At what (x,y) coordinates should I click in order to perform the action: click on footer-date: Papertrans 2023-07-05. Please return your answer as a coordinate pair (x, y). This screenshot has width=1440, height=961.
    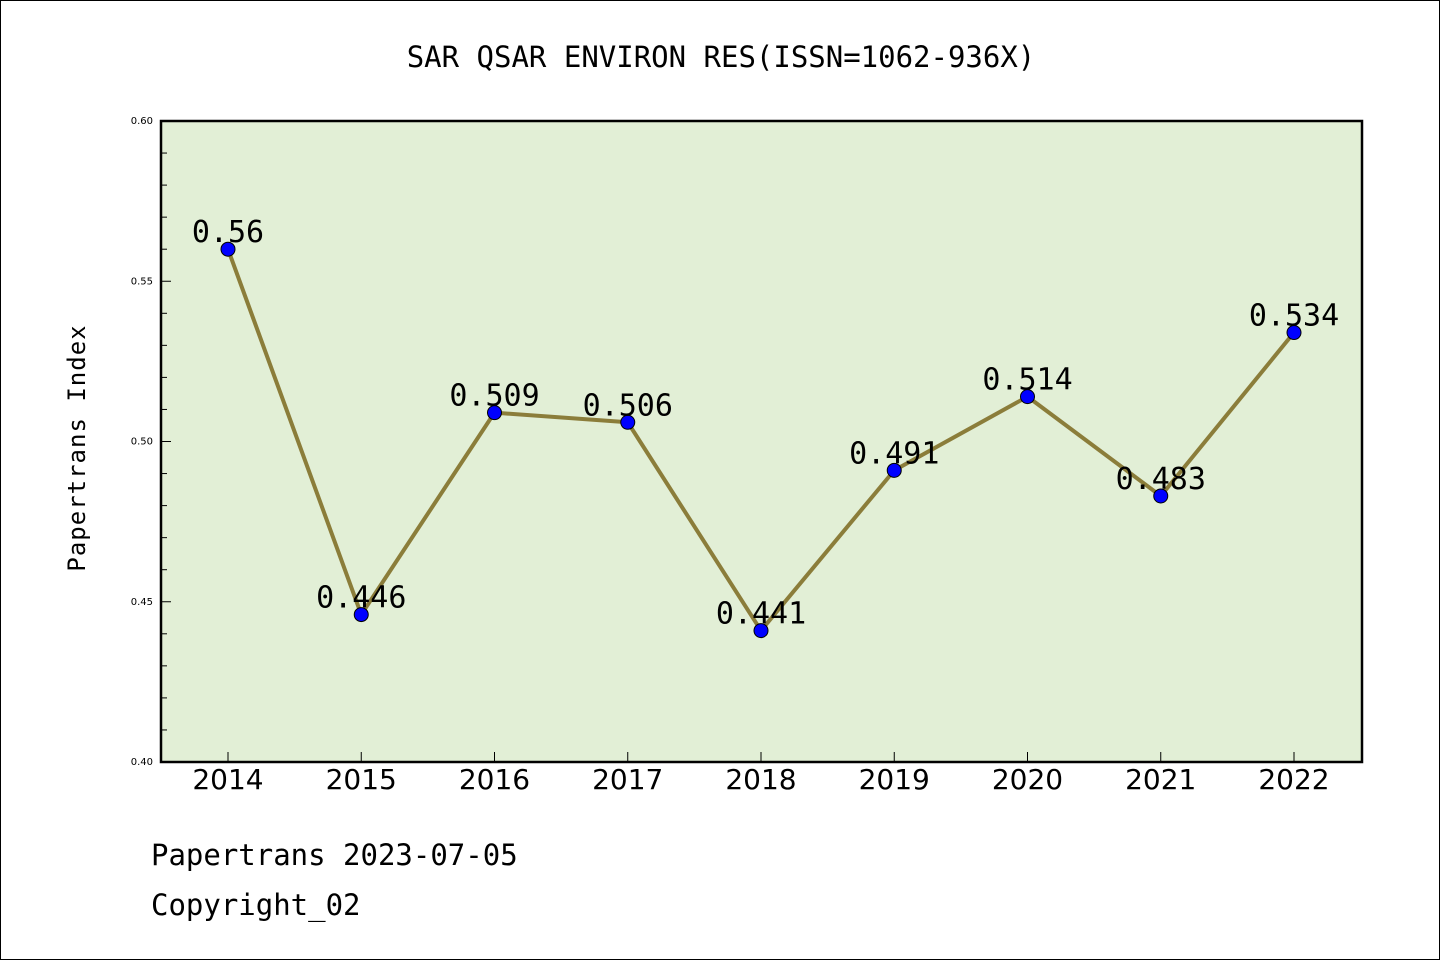
    Looking at the image, I should click on (334, 855).